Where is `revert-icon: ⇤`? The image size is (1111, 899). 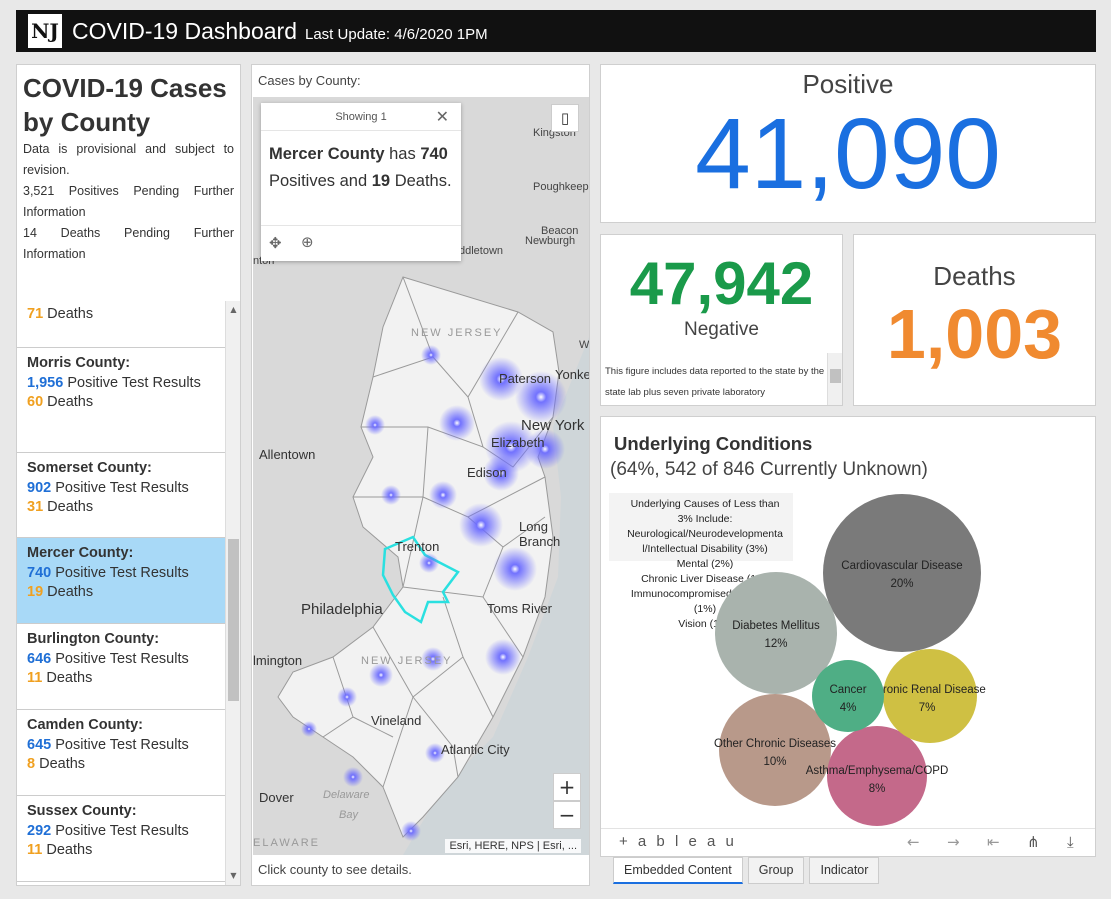
revert-icon: ⇤ is located at coordinates (993, 842).